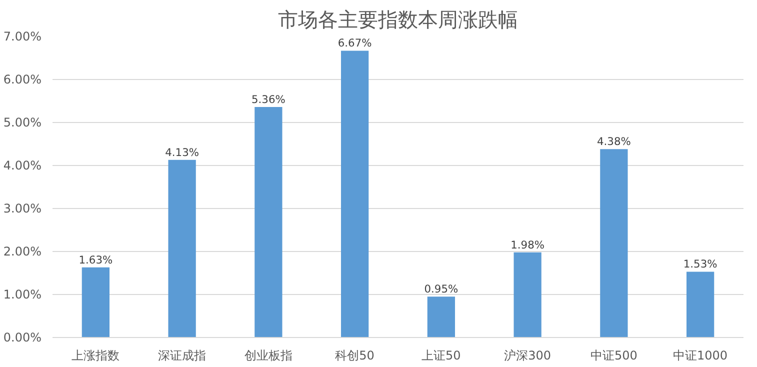 The height and width of the screenshot is (367, 757). Describe the element at coordinates (22, 79) in the screenshot. I see `y-tick-label: 6.00%` at that location.